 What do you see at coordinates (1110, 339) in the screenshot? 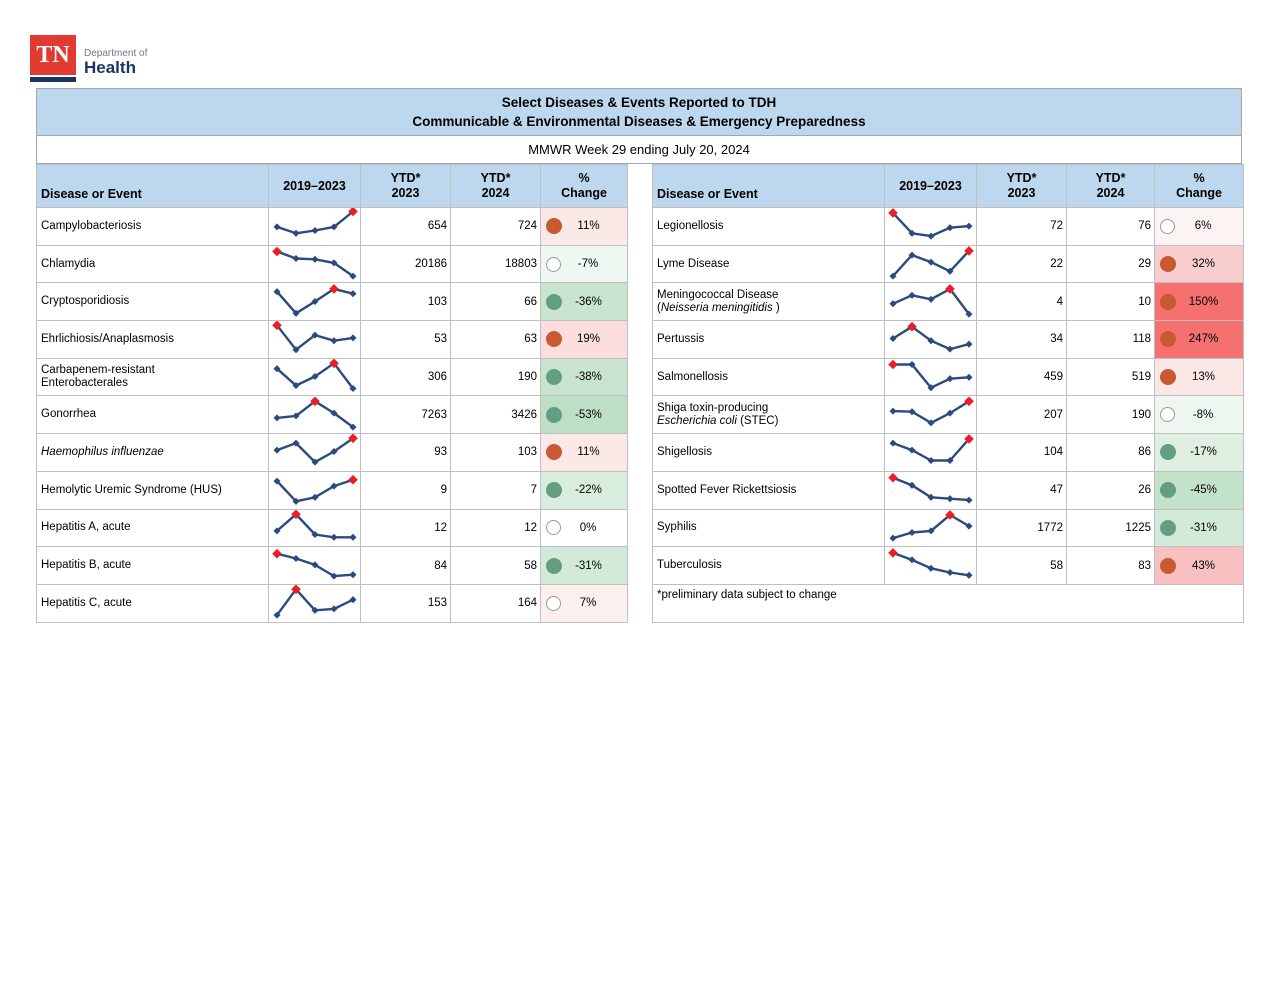
I see `ytd-2024-value: 118` at bounding box center [1110, 339].